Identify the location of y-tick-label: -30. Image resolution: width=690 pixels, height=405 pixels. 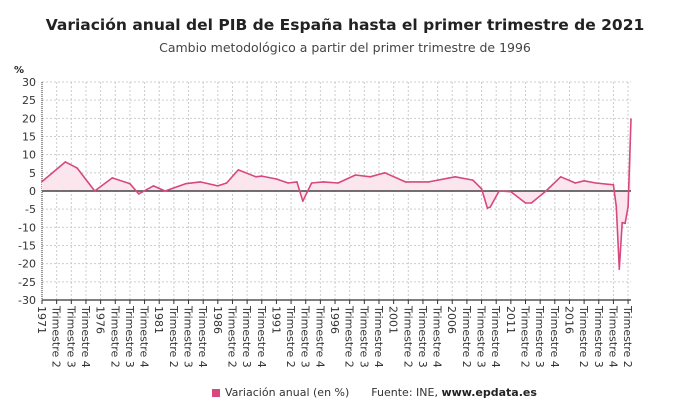
(27, 300).